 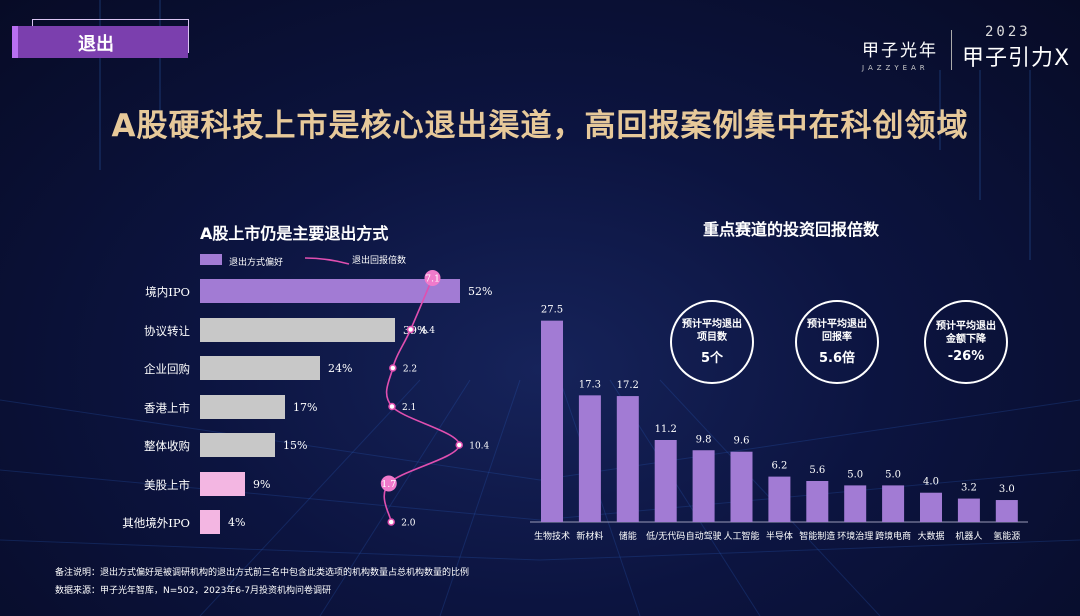 What do you see at coordinates (712, 331) in the screenshot?
I see `stat-label: 预计平均退出 项目数` at bounding box center [712, 331].